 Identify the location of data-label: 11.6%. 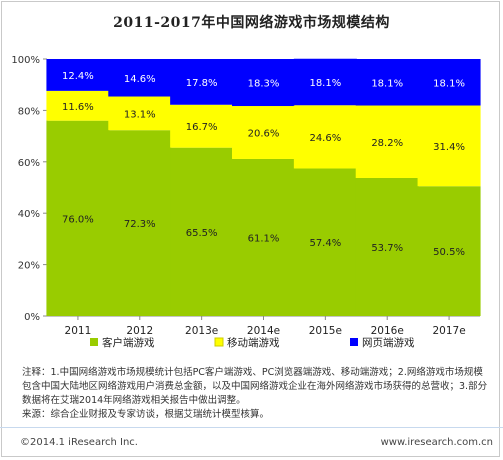
(78, 107).